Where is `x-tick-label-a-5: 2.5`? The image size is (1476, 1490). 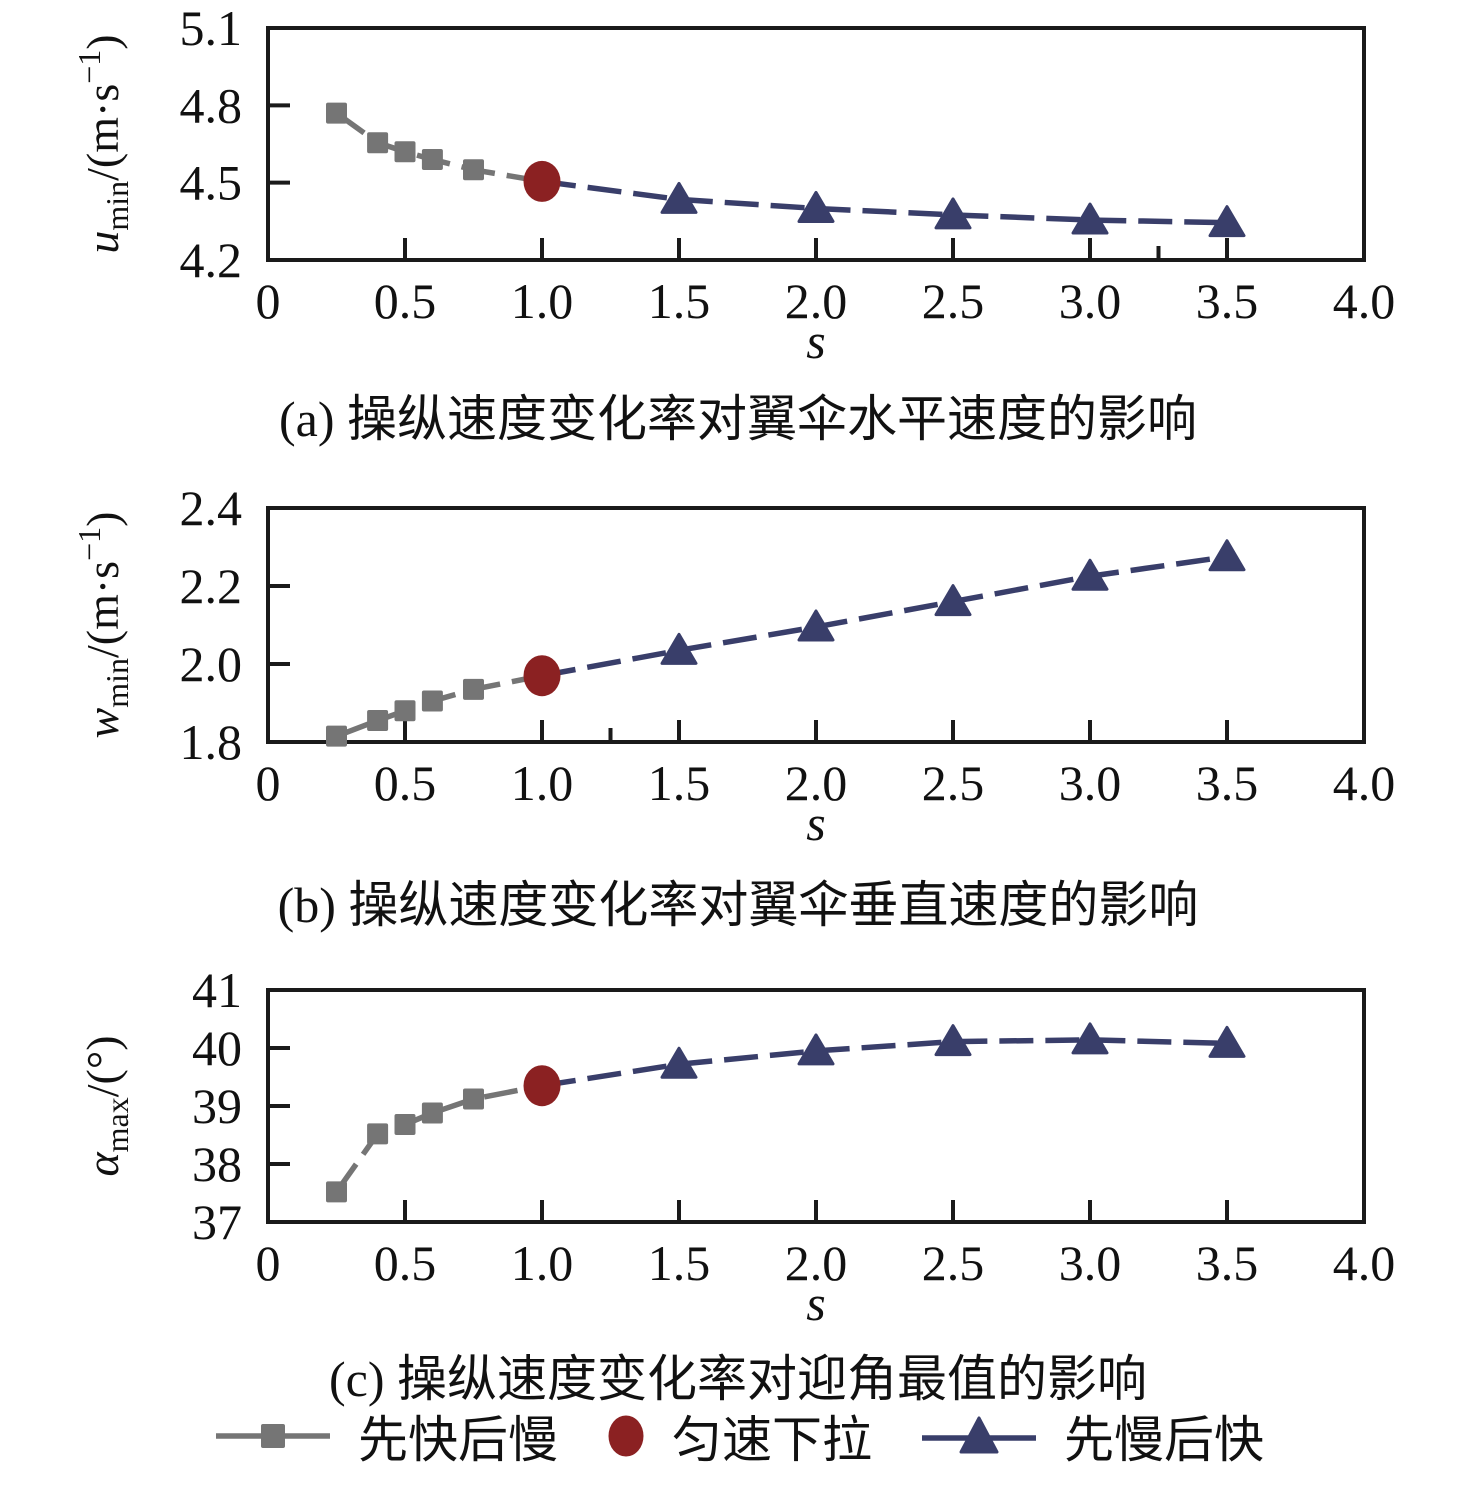
x-tick-label-a-5: 2.5 is located at coordinates (953, 301).